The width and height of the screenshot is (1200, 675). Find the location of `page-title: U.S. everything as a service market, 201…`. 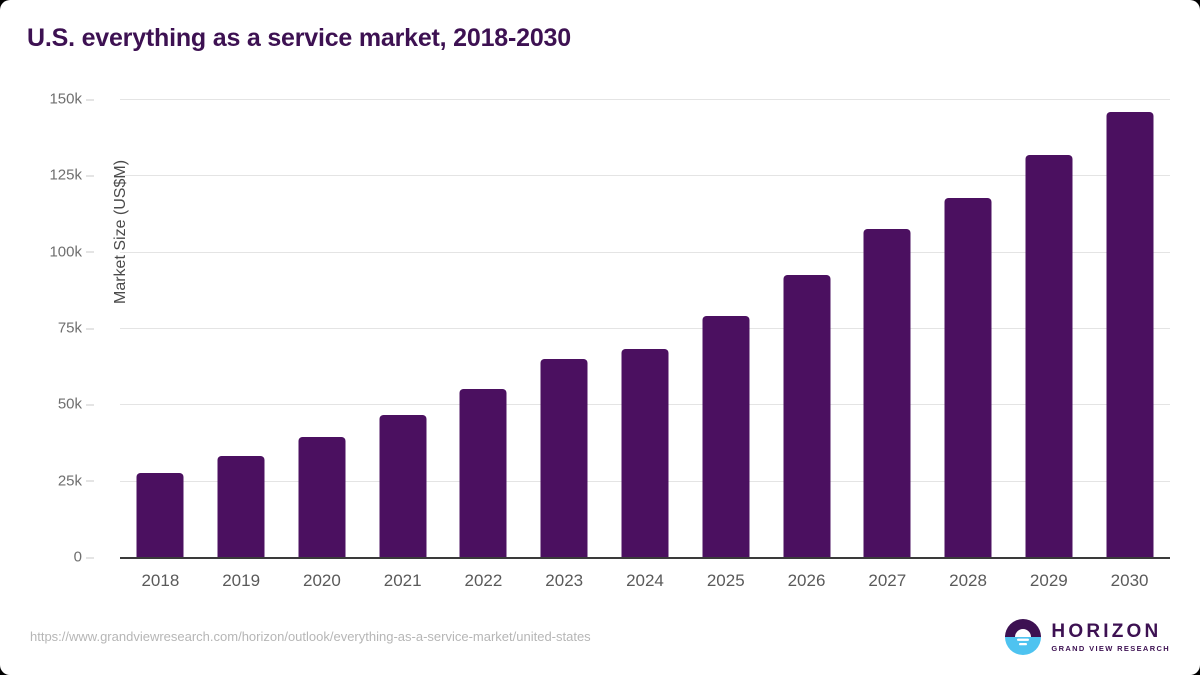

page-title: U.S. everything as a service market, 201… is located at coordinates (299, 38).